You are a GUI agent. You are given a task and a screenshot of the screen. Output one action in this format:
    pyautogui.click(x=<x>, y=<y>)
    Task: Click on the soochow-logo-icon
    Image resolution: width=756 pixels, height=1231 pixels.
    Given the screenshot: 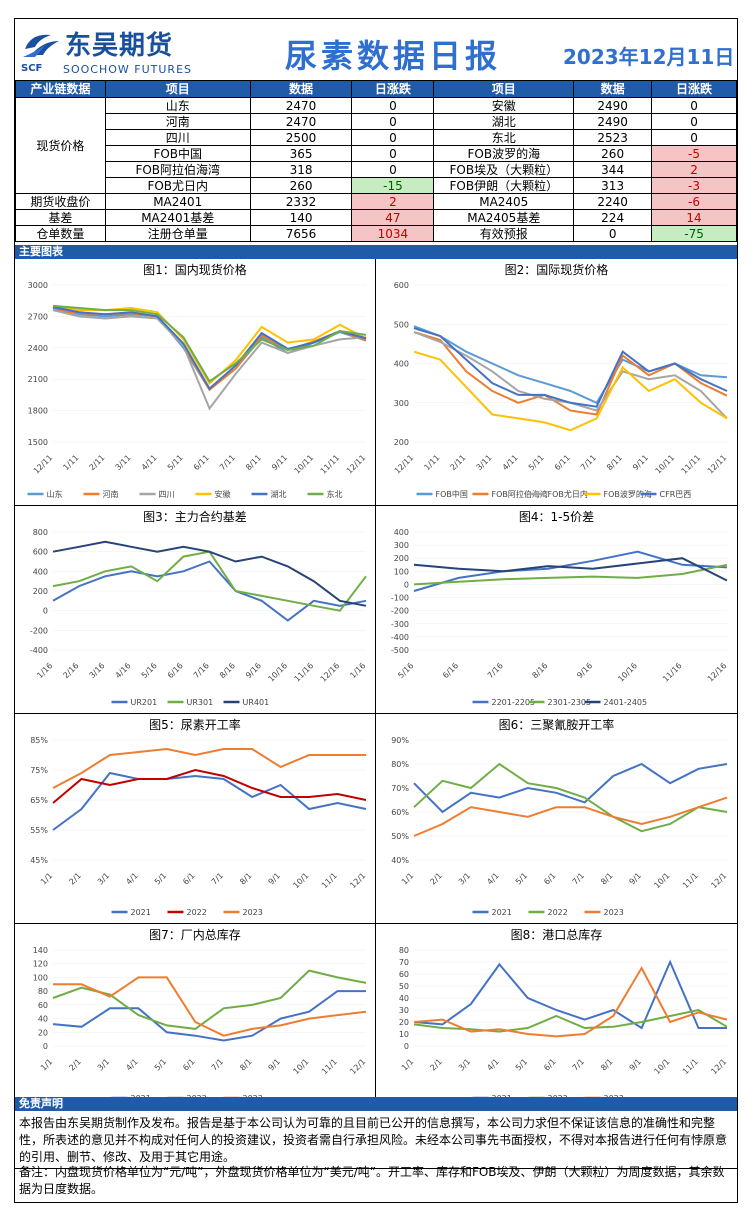 What is the action you would take?
    pyautogui.click(x=41, y=45)
    